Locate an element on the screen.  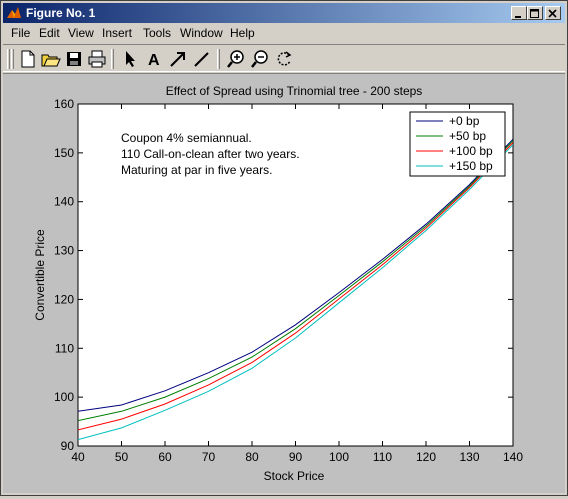
arrow-icon is located at coordinates (178, 59).